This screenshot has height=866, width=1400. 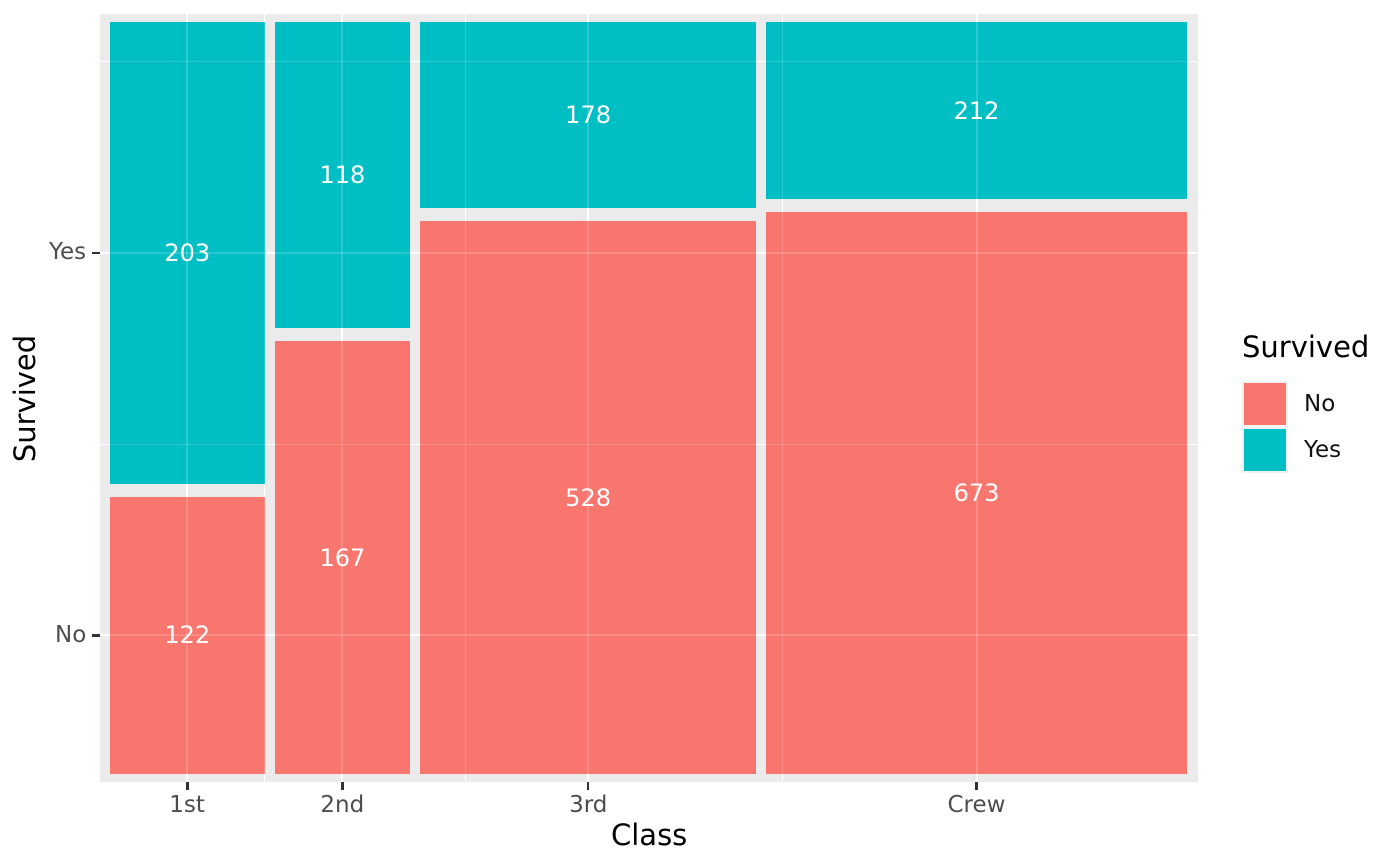 What do you see at coordinates (68, 252) in the screenshot?
I see `y-tick-label-Yes: Yes` at bounding box center [68, 252].